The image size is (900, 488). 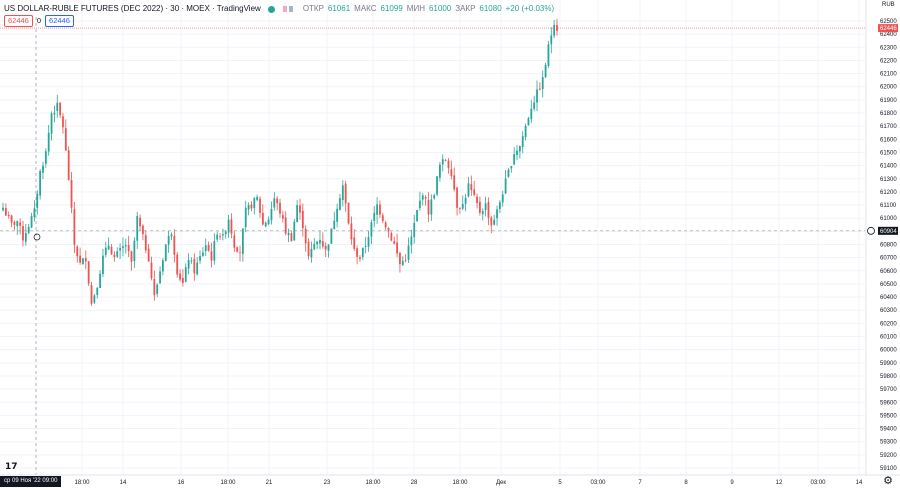 What do you see at coordinates (18, 21) in the screenshot?
I see `sell-button: 62446` at bounding box center [18, 21].